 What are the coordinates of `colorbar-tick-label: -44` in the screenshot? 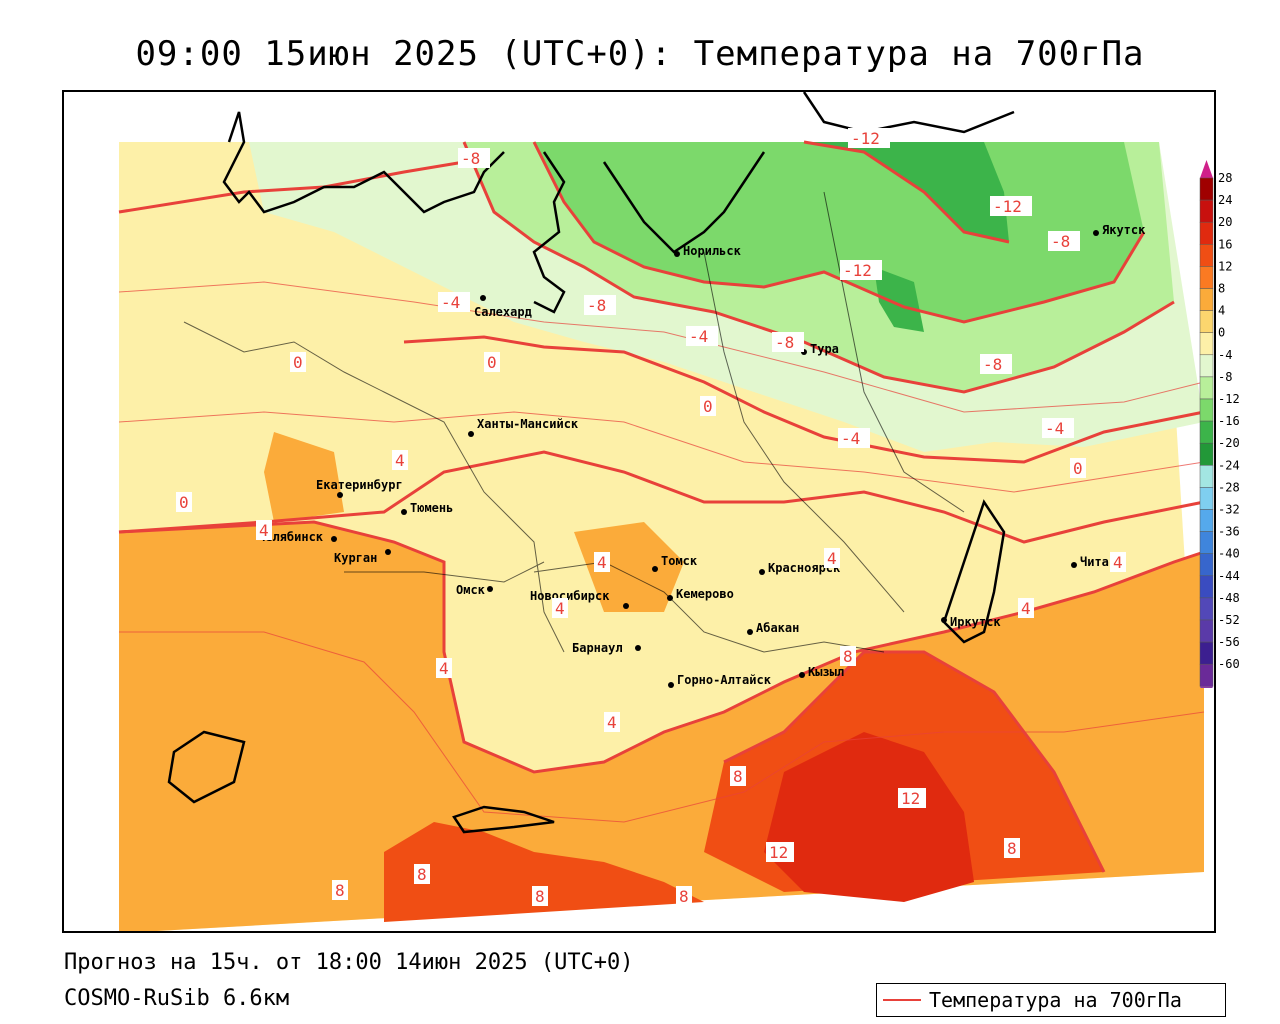 It's located at (1229, 576).